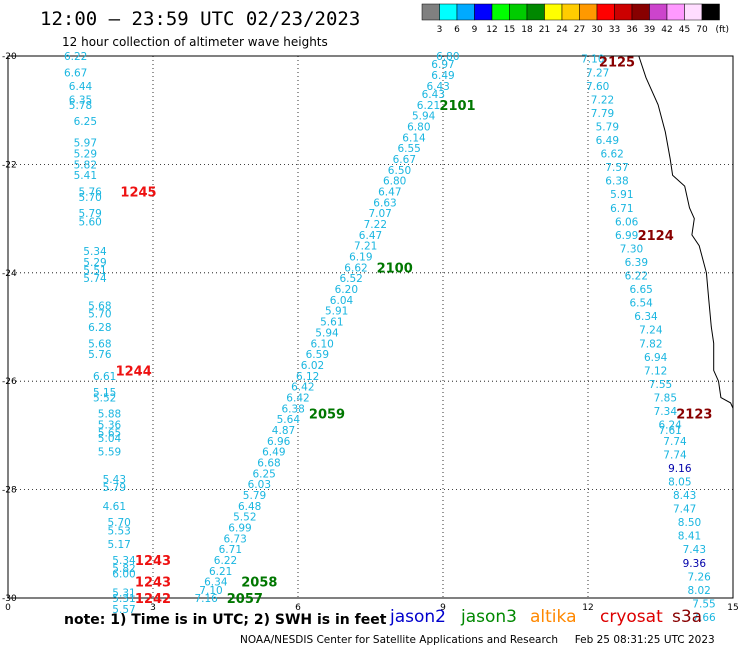 The image size is (740, 650). I want to click on x-tick-label: 3, so click(153, 608).